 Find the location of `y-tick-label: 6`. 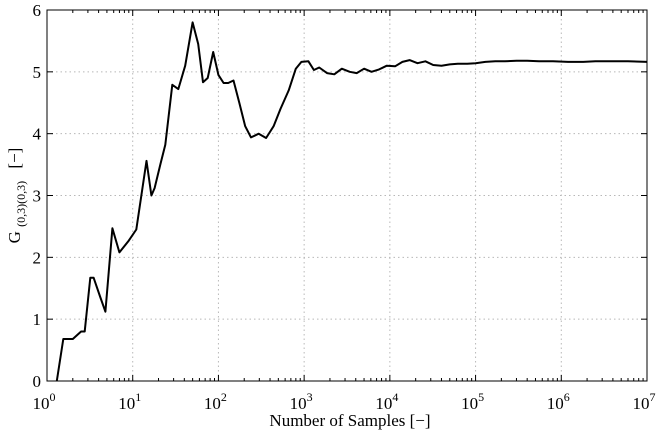

y-tick-label: 6 is located at coordinates (37, 10).